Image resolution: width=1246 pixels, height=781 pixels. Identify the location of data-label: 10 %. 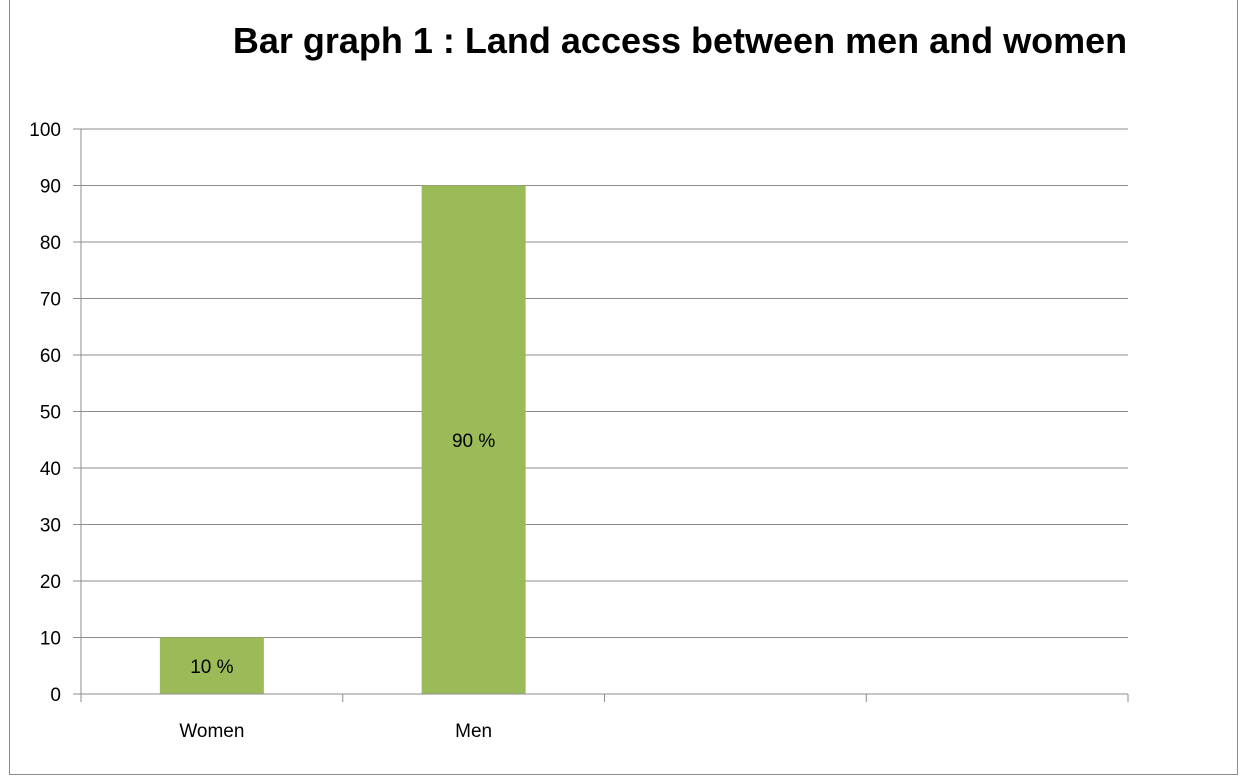
(211, 667).